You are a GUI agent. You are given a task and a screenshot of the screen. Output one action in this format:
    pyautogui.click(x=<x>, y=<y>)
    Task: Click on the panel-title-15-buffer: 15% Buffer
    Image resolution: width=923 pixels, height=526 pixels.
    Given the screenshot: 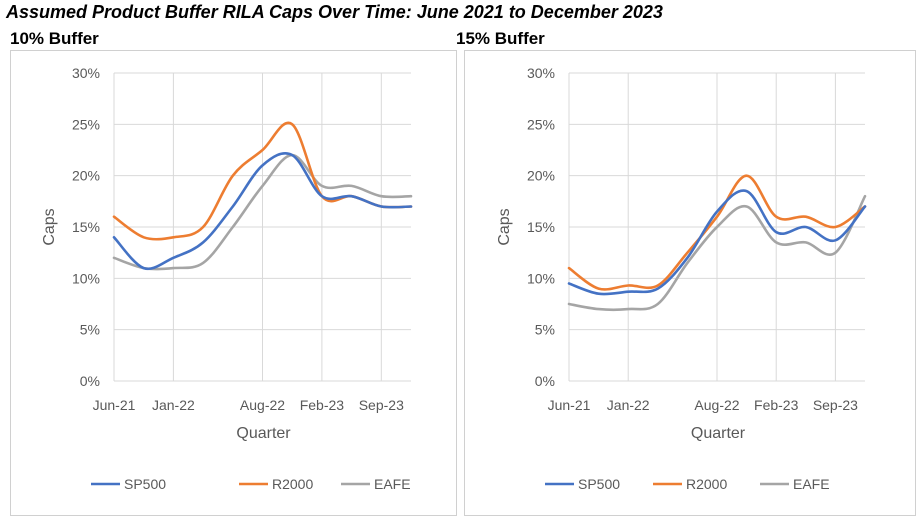 What is the action you would take?
    pyautogui.click(x=500, y=38)
    